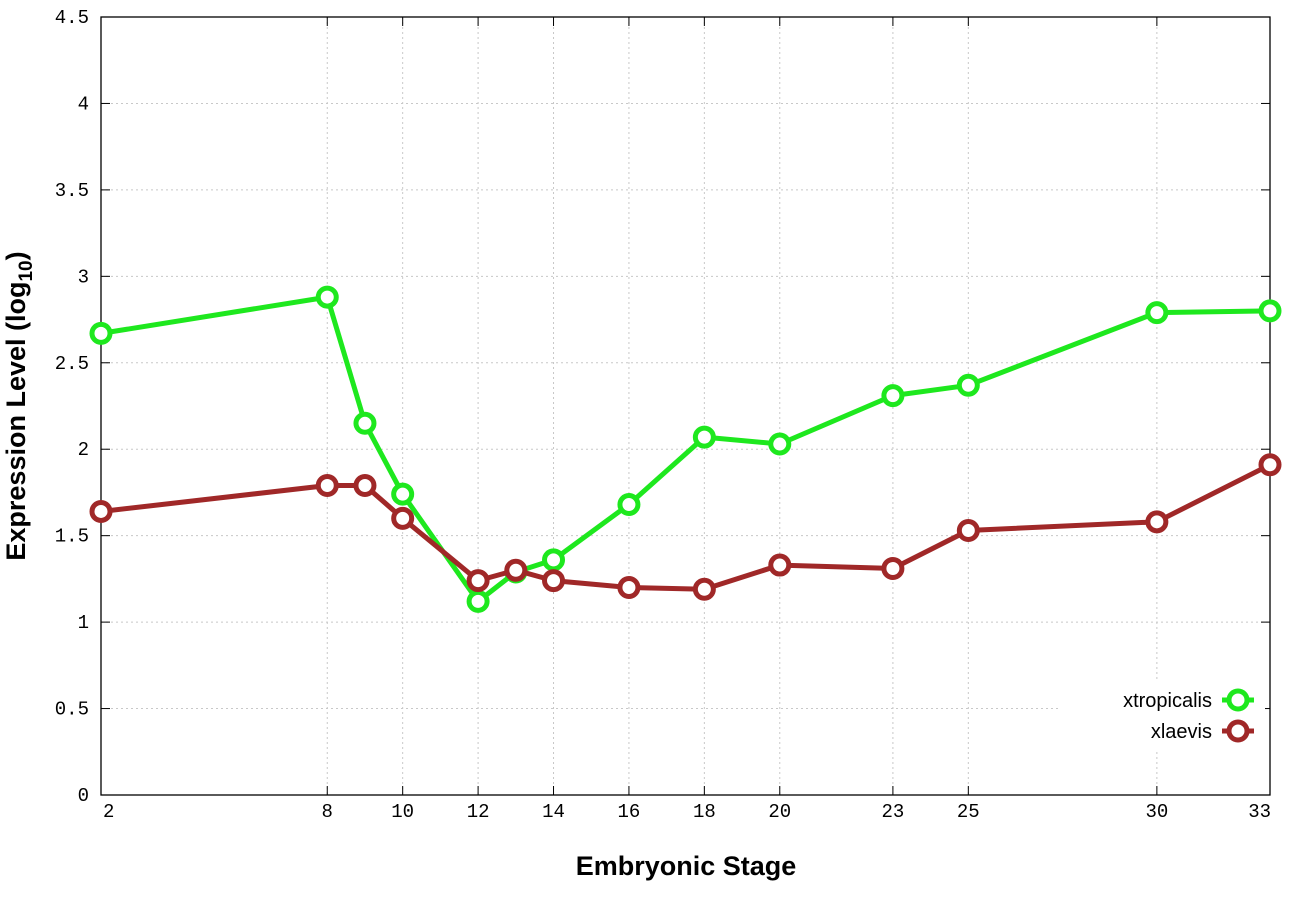  I want to click on x-tick-label: 10, so click(402, 812).